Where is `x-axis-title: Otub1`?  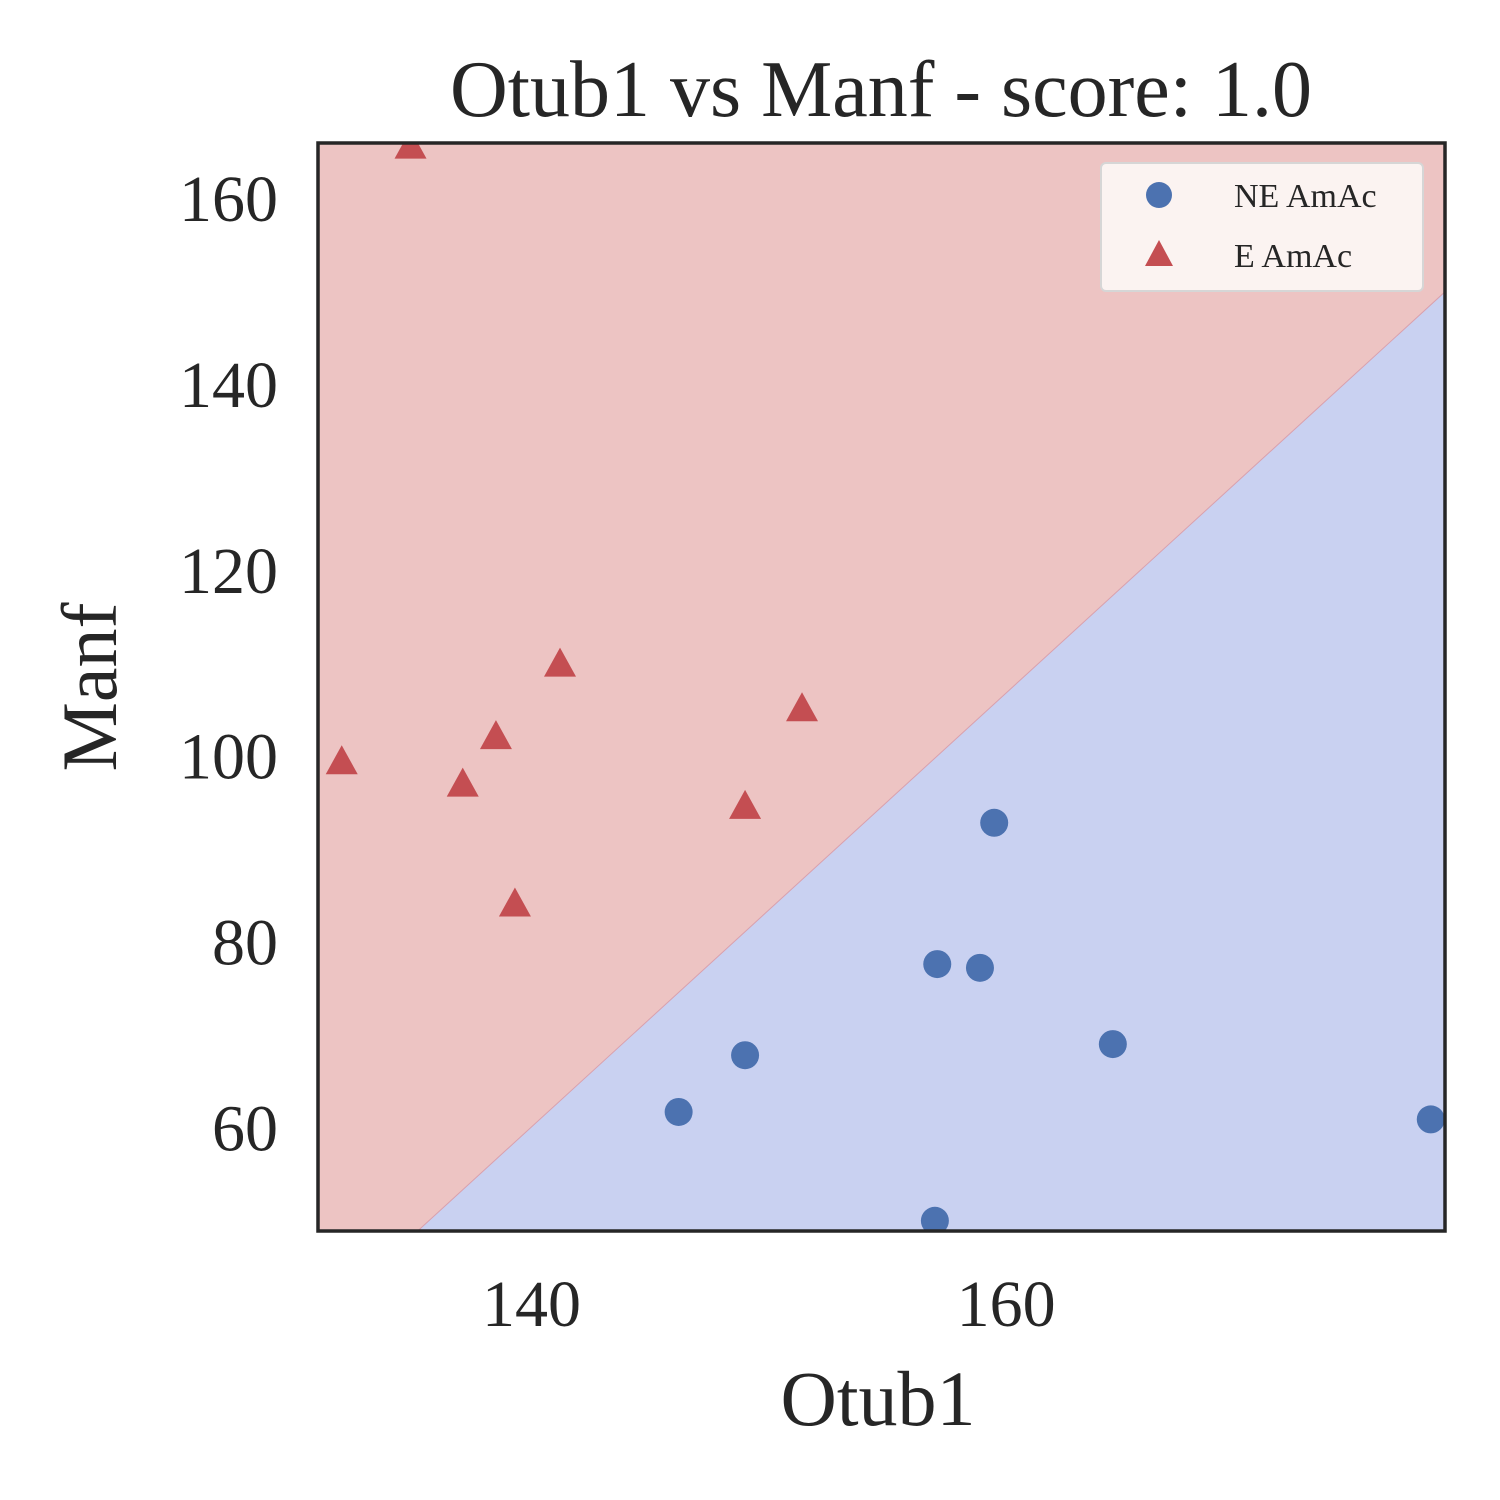 x-axis-title: Otub1 is located at coordinates (878, 1398).